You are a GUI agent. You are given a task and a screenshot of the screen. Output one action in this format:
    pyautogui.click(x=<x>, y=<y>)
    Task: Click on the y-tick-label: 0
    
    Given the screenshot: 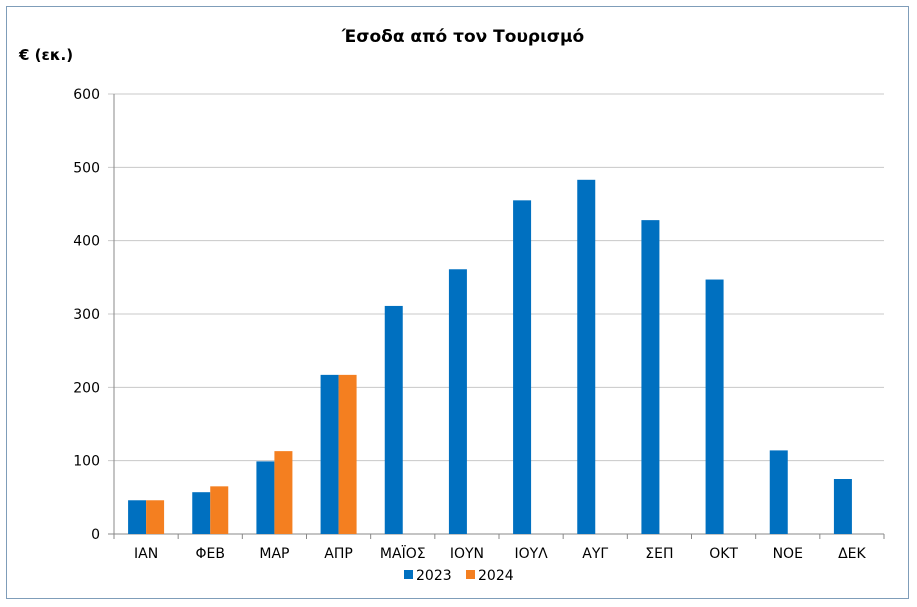 What is the action you would take?
    pyautogui.click(x=95, y=535)
    